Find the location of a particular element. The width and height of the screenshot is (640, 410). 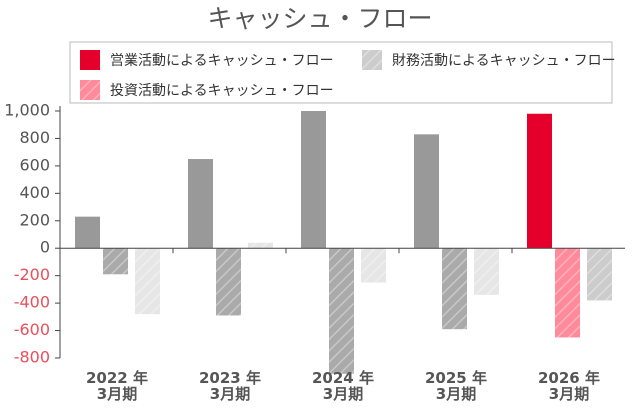

y-tick-label: 400 is located at coordinates (34, 192).